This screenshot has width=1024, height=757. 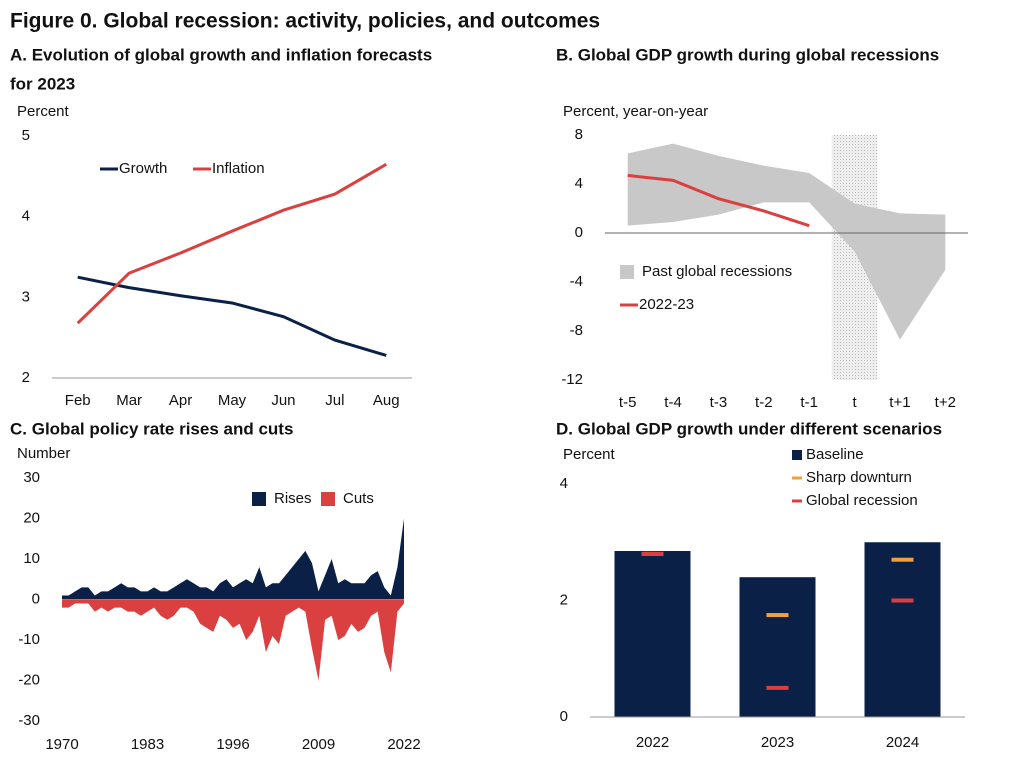 What do you see at coordinates (945, 402) in the screenshot?
I see `x-tick-label: t+2` at bounding box center [945, 402].